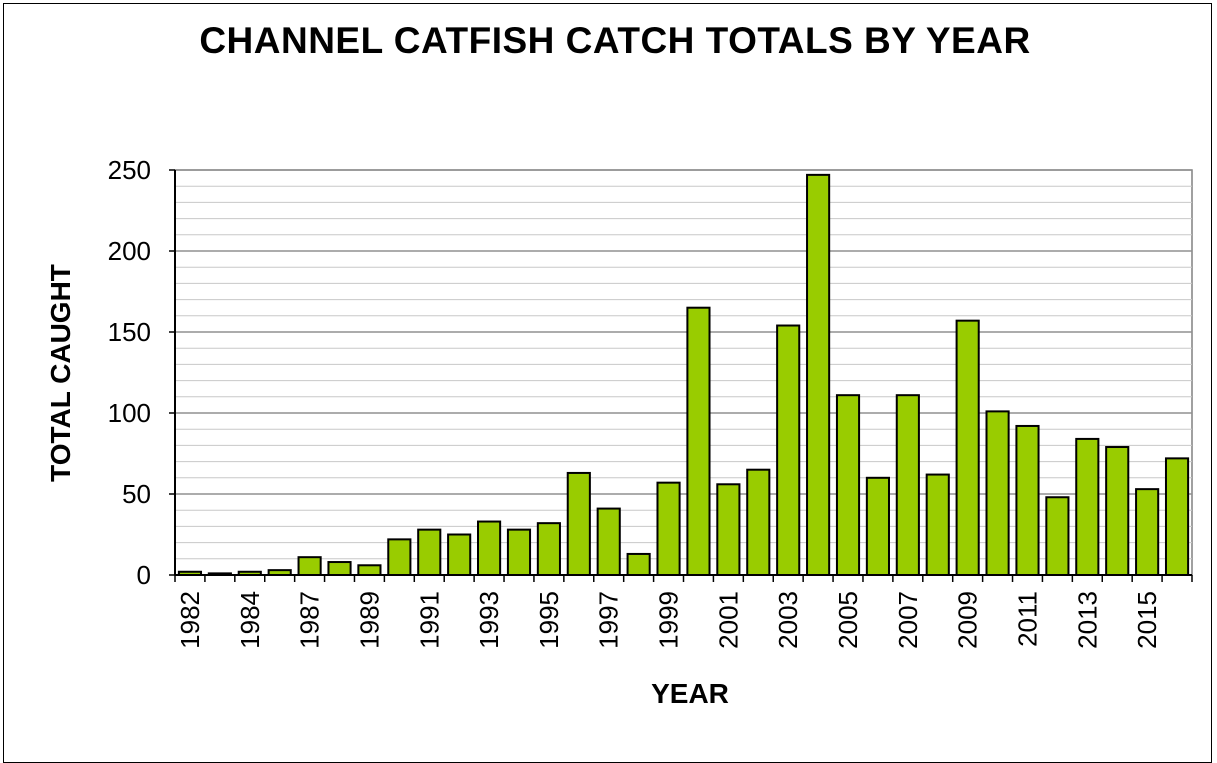 The image size is (1217, 763). I want to click on bar-1991, so click(429, 552).